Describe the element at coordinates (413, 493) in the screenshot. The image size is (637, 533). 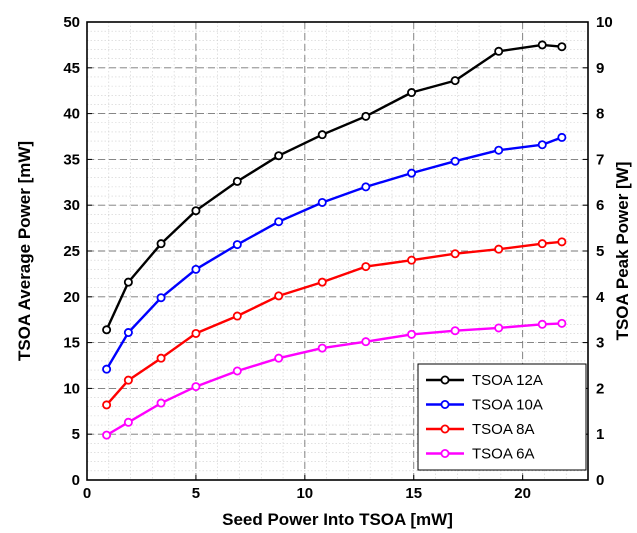
I see `x-tick-label: 15` at that location.